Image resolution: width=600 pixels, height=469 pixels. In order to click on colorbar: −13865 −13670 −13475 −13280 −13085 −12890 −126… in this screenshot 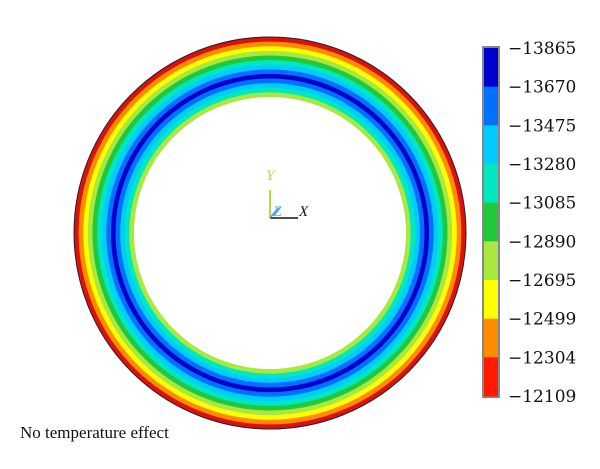, I will do `click(529, 223)`.